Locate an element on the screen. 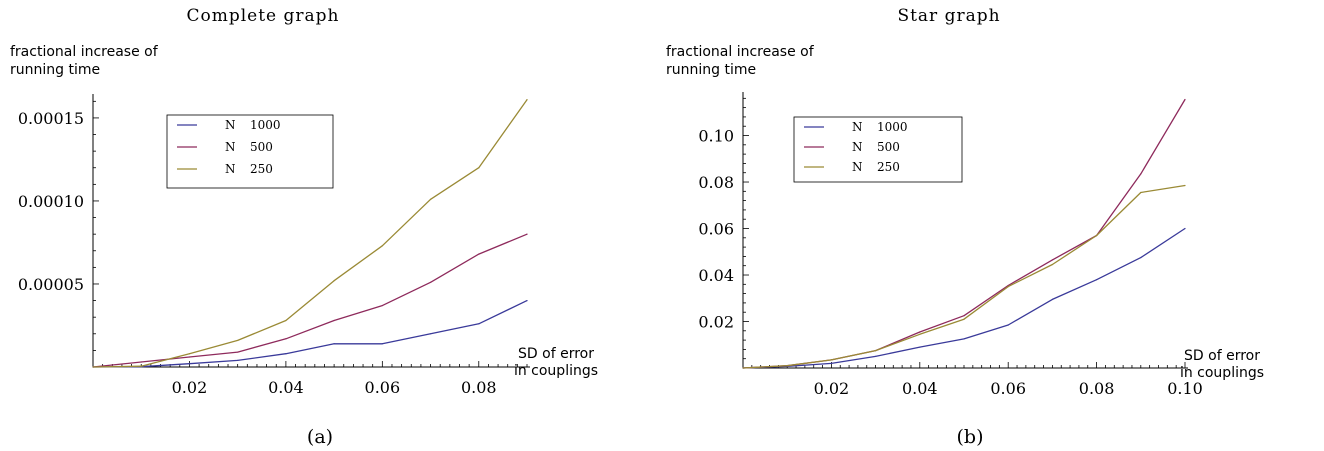 Image resolution: width=1324 pixels, height=451 pixels. y-tick-label: 0.04 is located at coordinates (716, 275).